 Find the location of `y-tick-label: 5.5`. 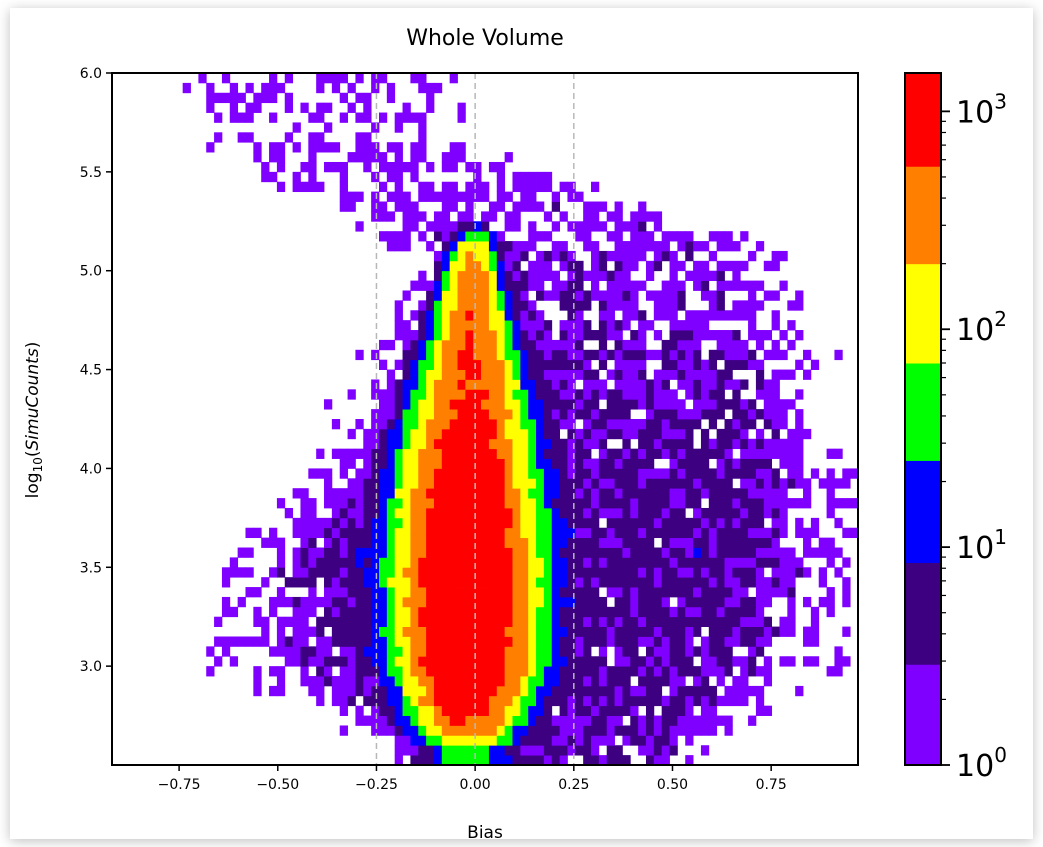

y-tick-label: 5.5 is located at coordinates (91, 173).